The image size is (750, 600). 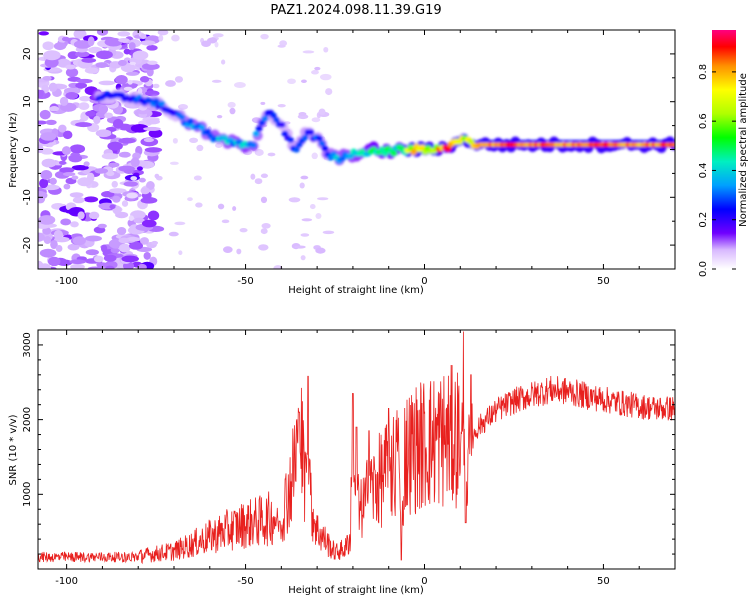 I want to click on y-tick-label: 3000, so click(x=27, y=344).